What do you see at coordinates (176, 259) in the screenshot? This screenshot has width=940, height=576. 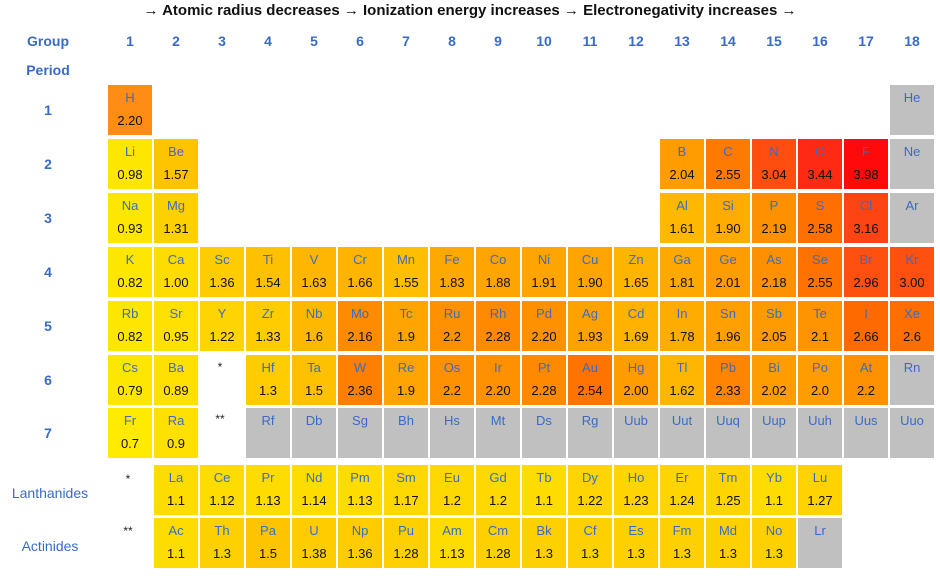 I see `element-symbol: Ca` at bounding box center [176, 259].